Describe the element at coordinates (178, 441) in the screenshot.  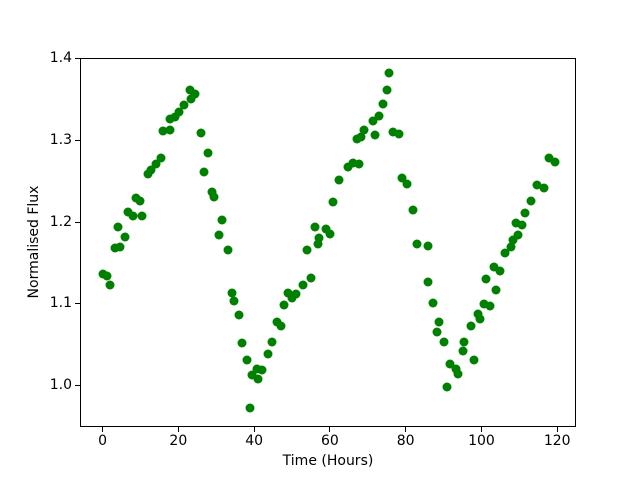
I see `x-tick-label: 20` at that location.